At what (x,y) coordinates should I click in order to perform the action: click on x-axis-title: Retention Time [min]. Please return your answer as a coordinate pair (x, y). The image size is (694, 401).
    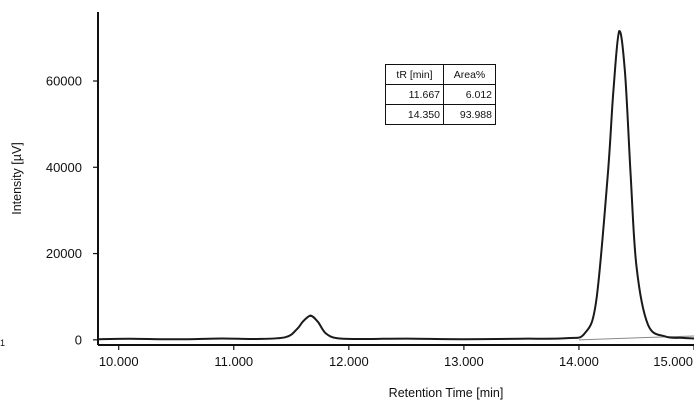
    Looking at the image, I should click on (446, 393).